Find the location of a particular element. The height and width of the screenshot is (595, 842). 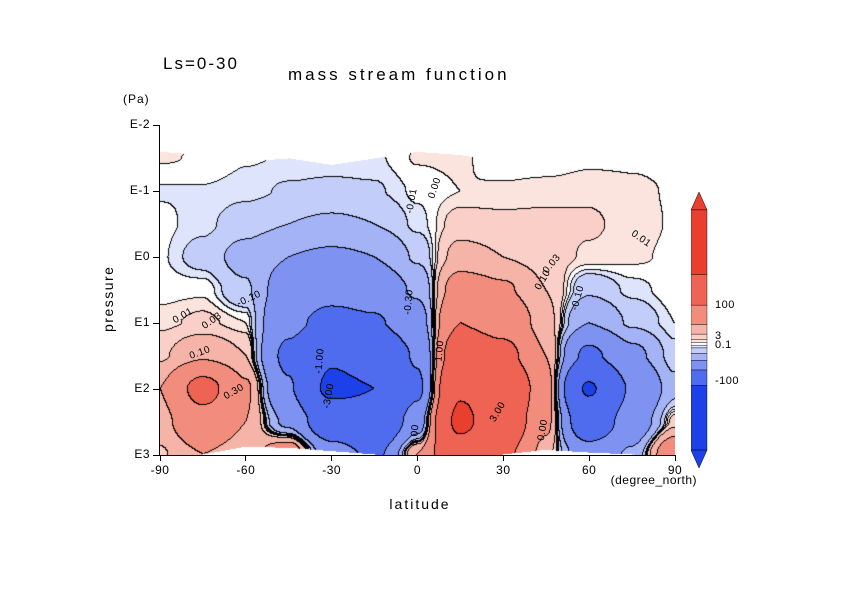

colorbar-value-label: 3 is located at coordinates (718, 335).